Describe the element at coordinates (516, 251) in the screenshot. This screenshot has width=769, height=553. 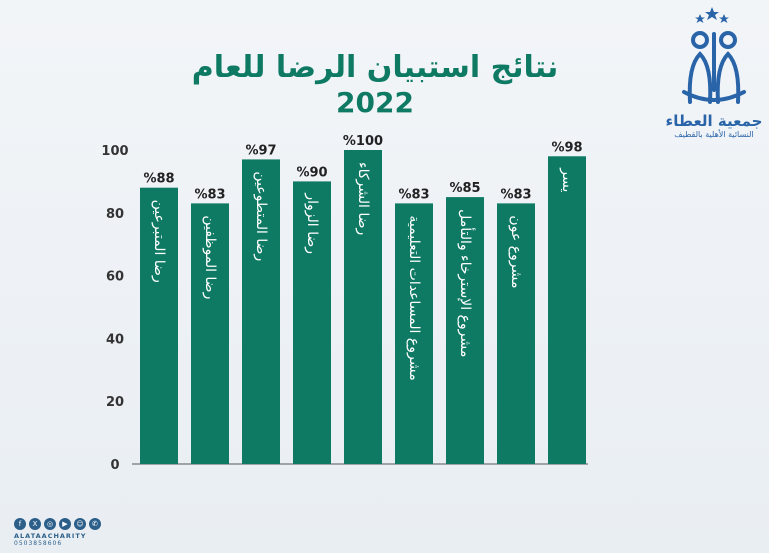
I see `category-label: مشروع عون` at that location.